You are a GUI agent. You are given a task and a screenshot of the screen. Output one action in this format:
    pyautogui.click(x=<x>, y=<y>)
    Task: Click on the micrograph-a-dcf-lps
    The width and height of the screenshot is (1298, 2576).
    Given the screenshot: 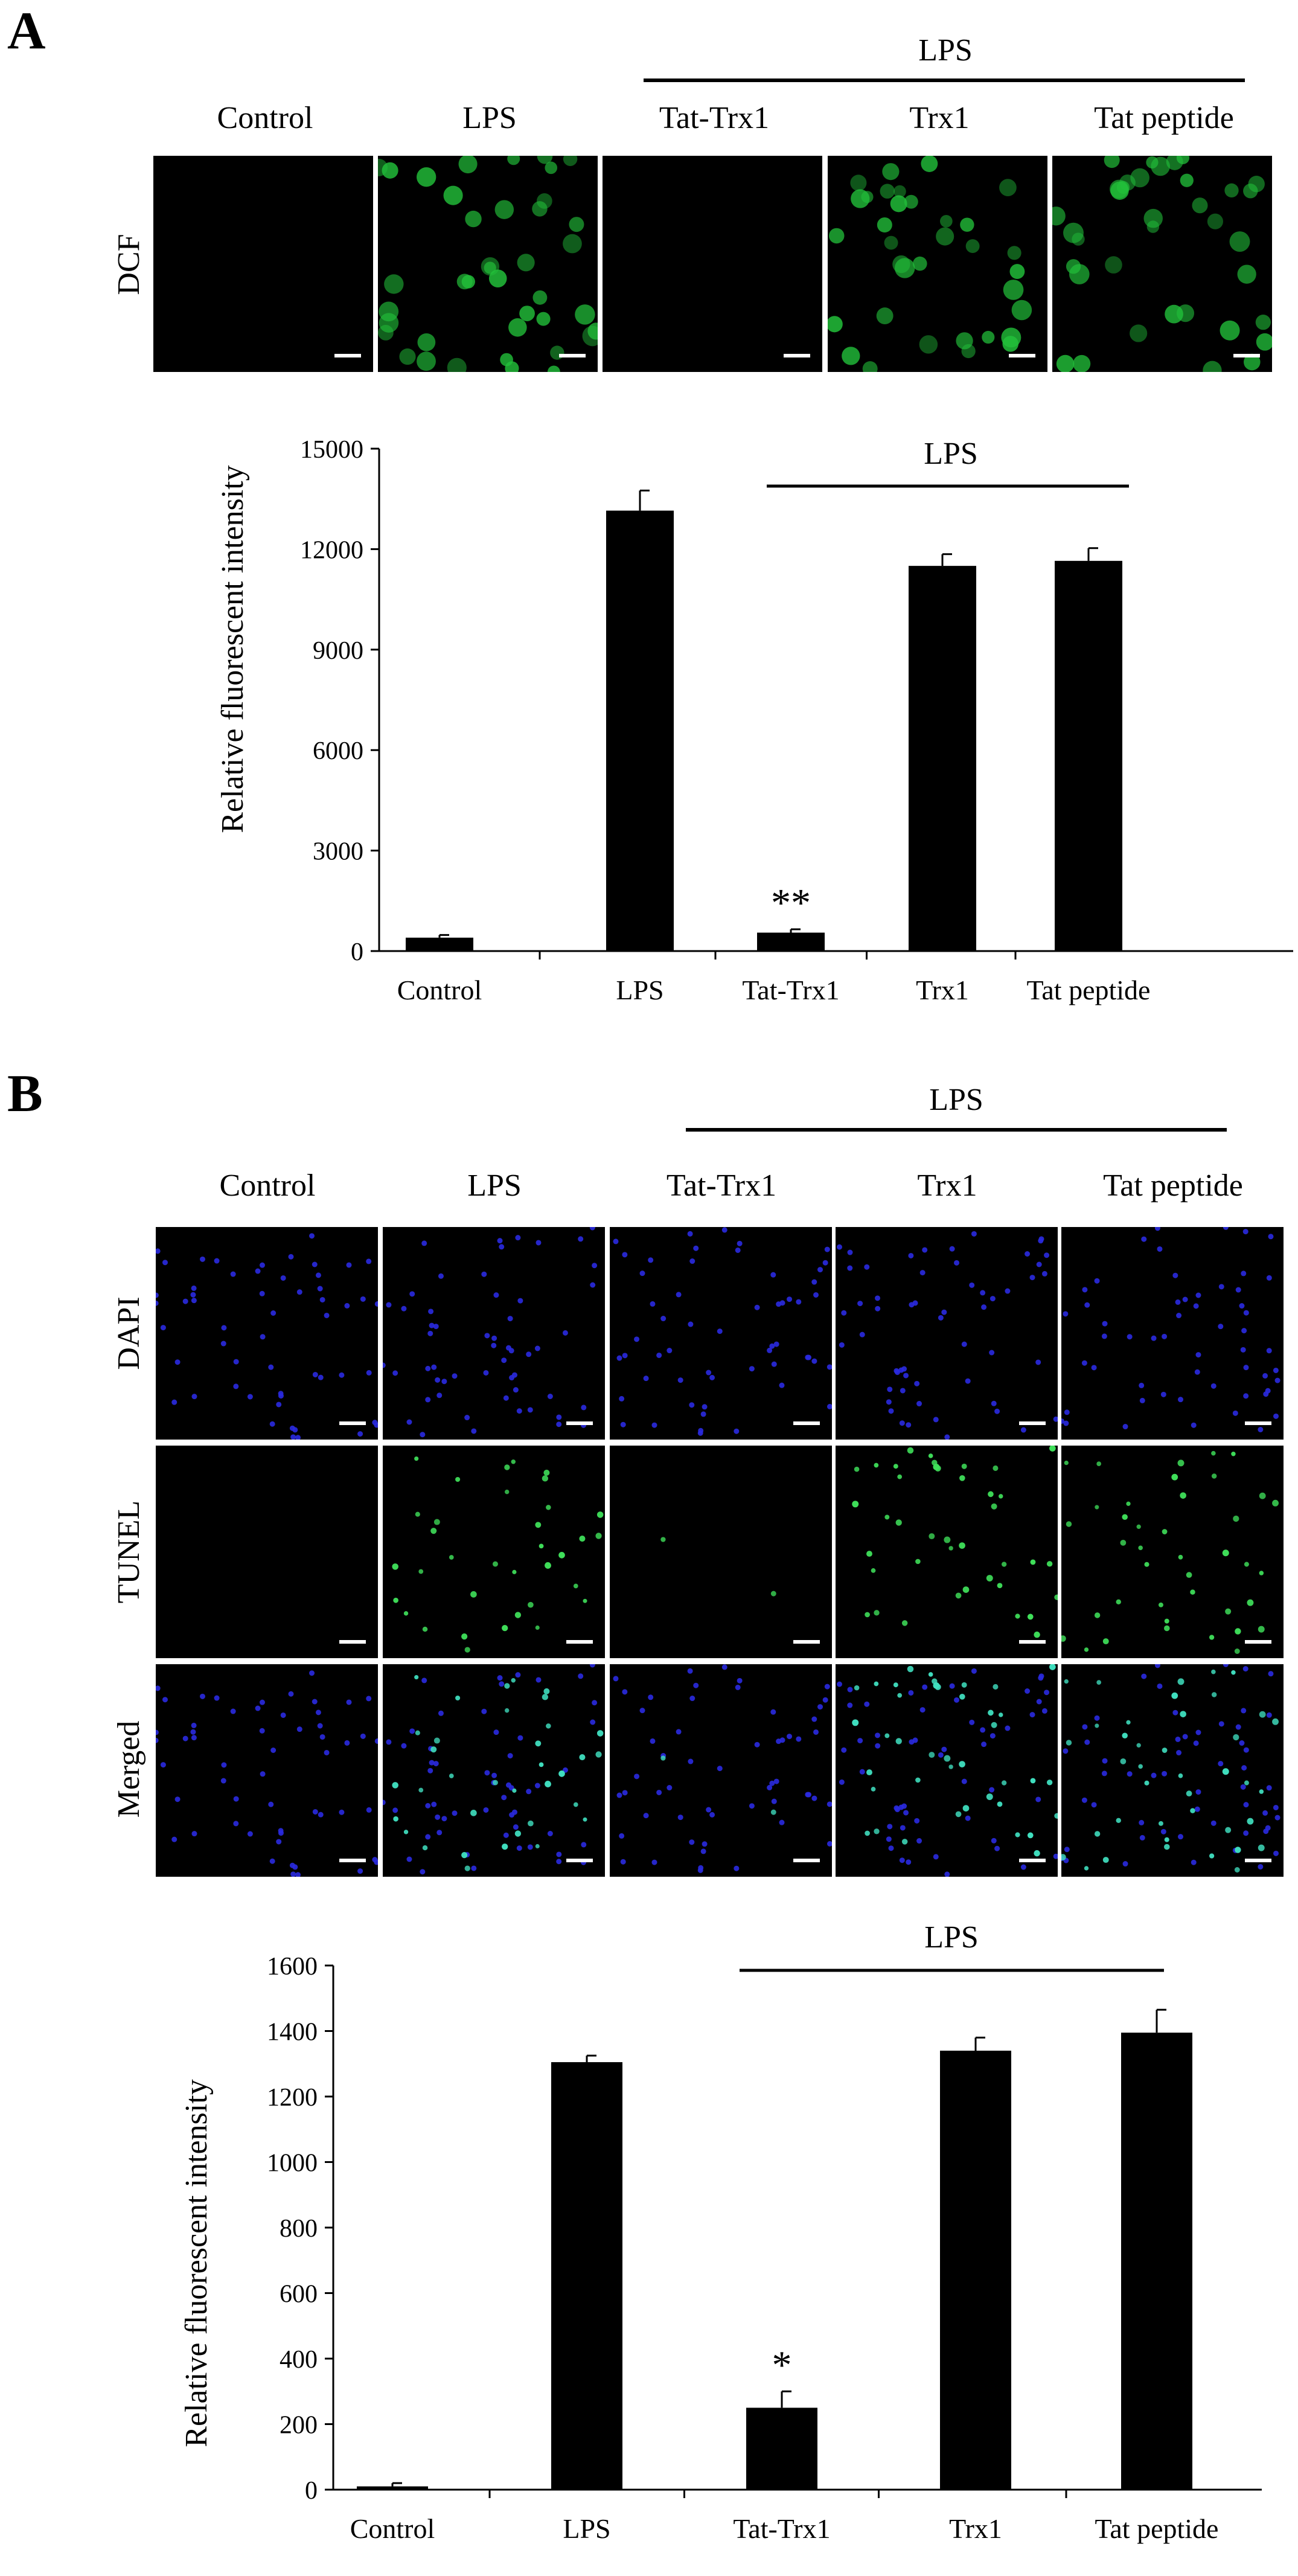 What is the action you would take?
    pyautogui.click(x=488, y=264)
    